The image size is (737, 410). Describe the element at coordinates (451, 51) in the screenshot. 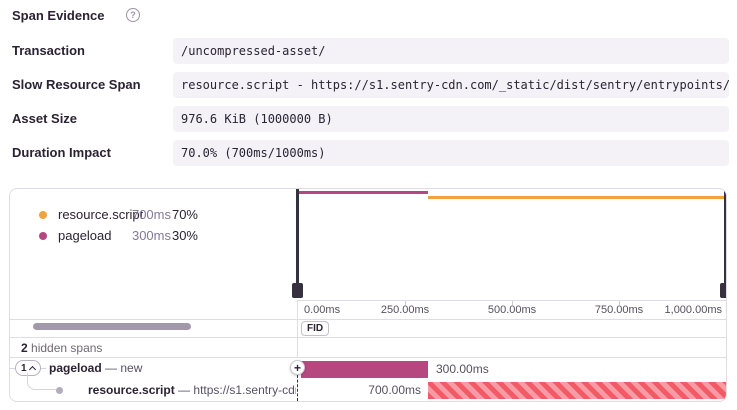

I see `field-value-transaction: /uncompressed-asset/` at that location.